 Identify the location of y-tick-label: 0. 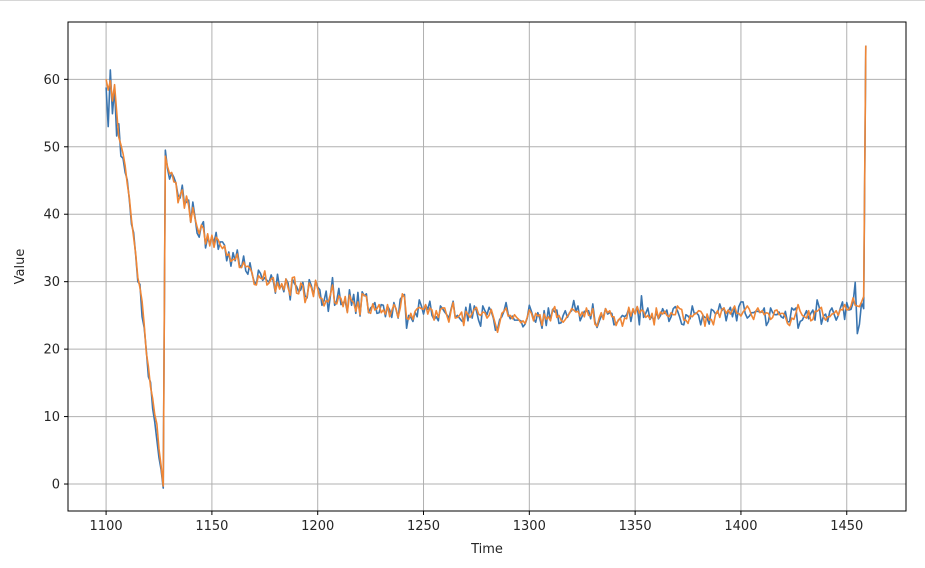
(56, 485).